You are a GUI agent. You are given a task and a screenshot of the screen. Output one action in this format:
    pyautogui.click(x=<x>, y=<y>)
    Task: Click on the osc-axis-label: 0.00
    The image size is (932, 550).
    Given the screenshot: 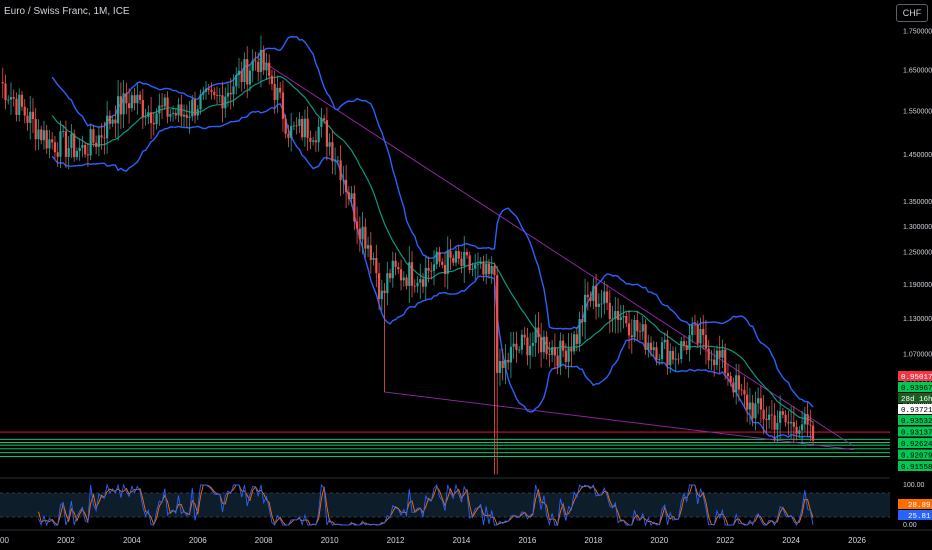 What is the action you would take?
    pyautogui.click(x=910, y=525)
    